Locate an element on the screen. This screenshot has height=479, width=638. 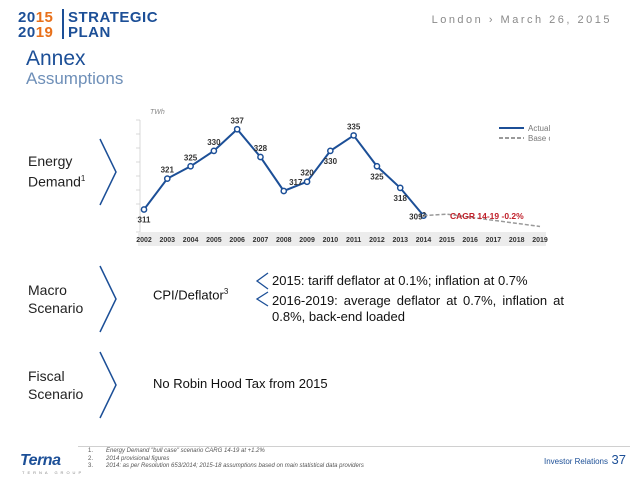
x-tick-label: 2013 is located at coordinates (400, 240).